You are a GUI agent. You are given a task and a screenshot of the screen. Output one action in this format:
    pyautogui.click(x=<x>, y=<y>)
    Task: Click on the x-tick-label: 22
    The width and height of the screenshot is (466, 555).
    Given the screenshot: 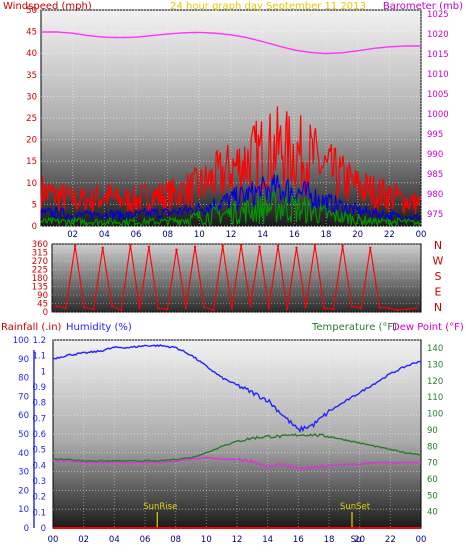 What is the action you would take?
    pyautogui.click(x=389, y=235)
    